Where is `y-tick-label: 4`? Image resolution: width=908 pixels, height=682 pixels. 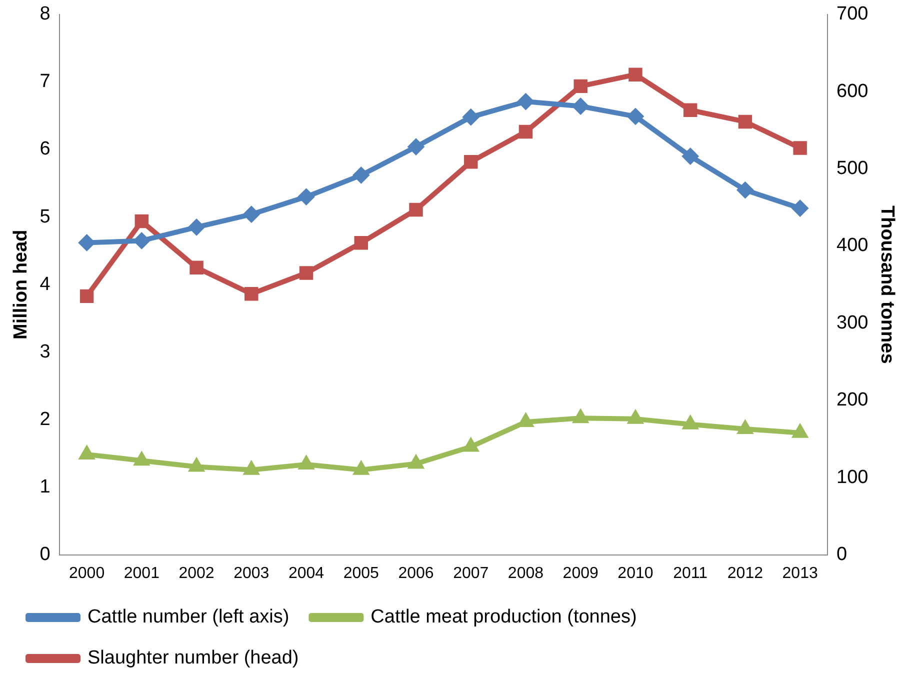
y-tick-label: 4 is located at coordinates (45, 284).